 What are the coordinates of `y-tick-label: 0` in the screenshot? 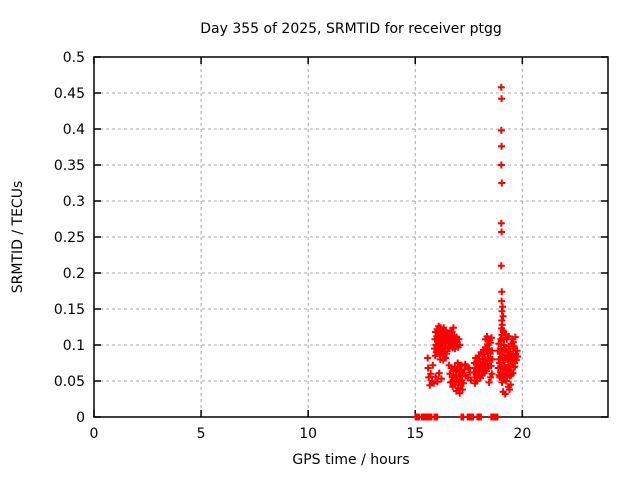 It's located at (80, 418).